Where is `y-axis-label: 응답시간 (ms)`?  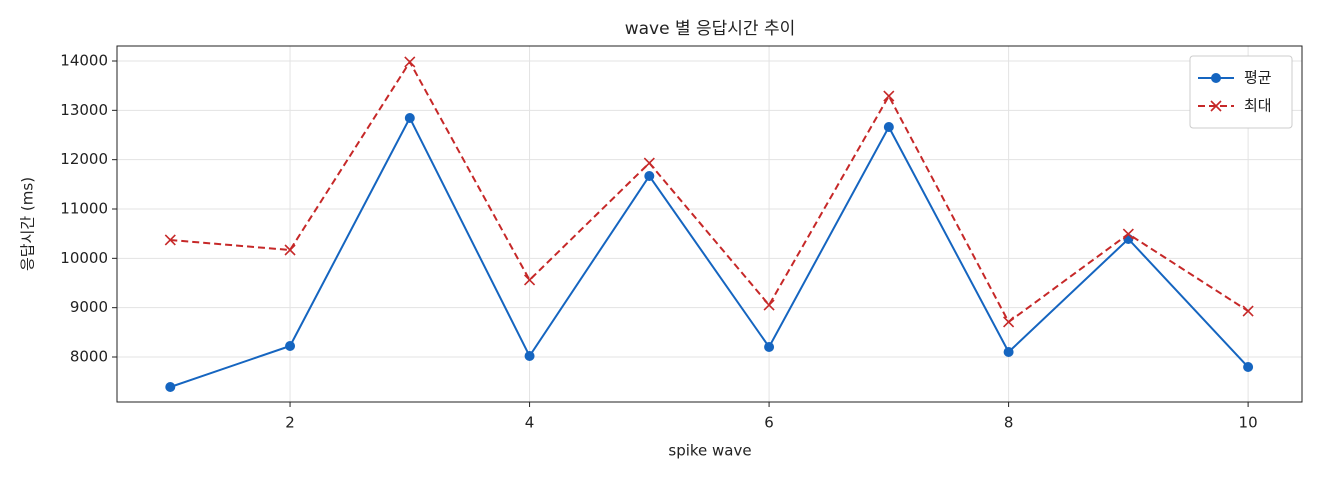 y-axis-label: 응답시간 (ms) is located at coordinates (28, 224).